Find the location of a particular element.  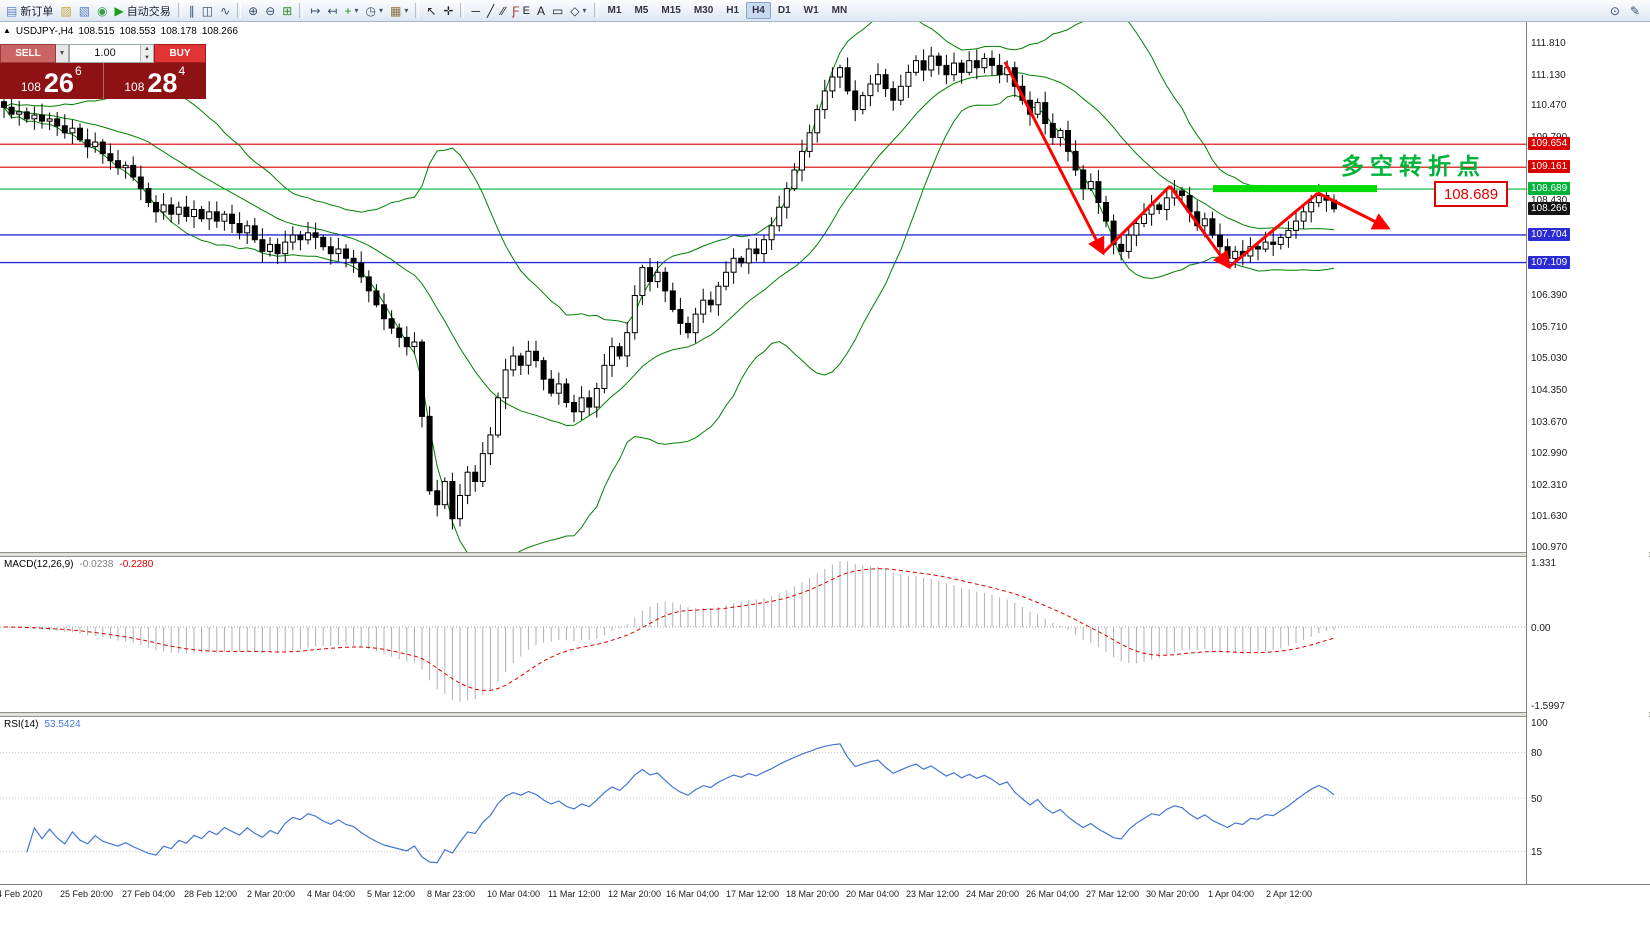

search-icon: ⊙ is located at coordinates (1614, 10).